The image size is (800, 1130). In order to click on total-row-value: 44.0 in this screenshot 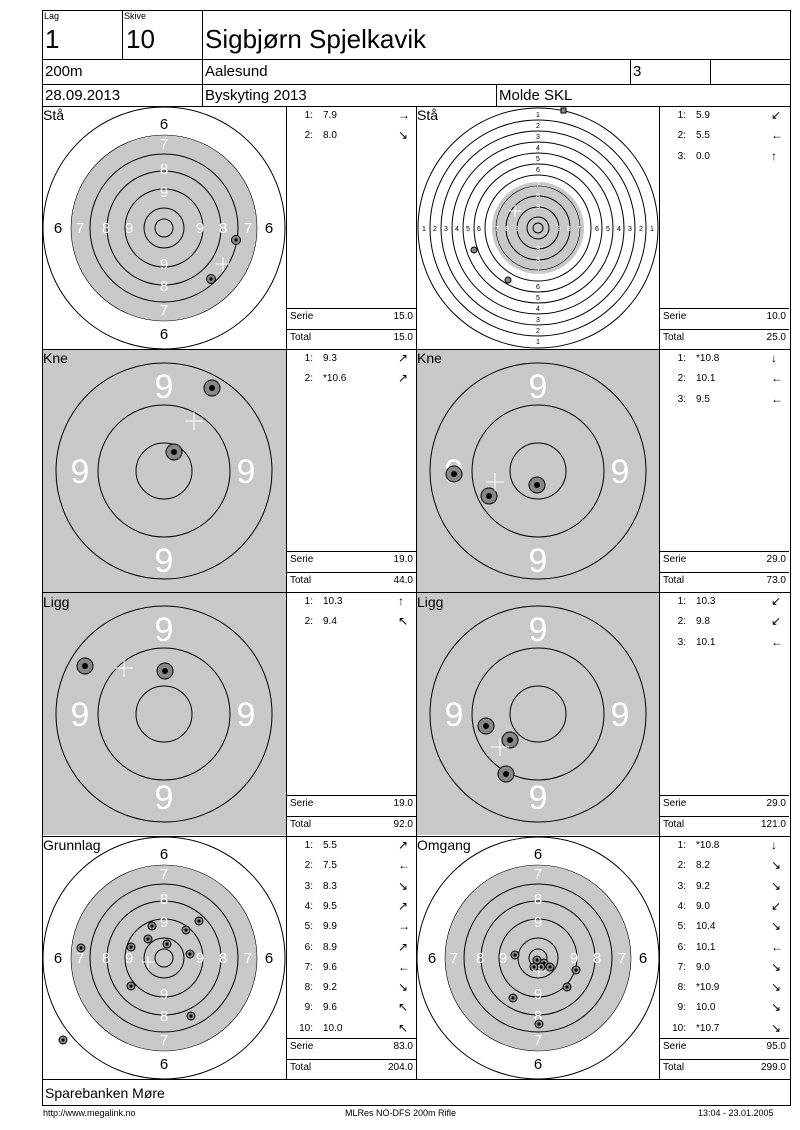, I will do `click(403, 580)`.